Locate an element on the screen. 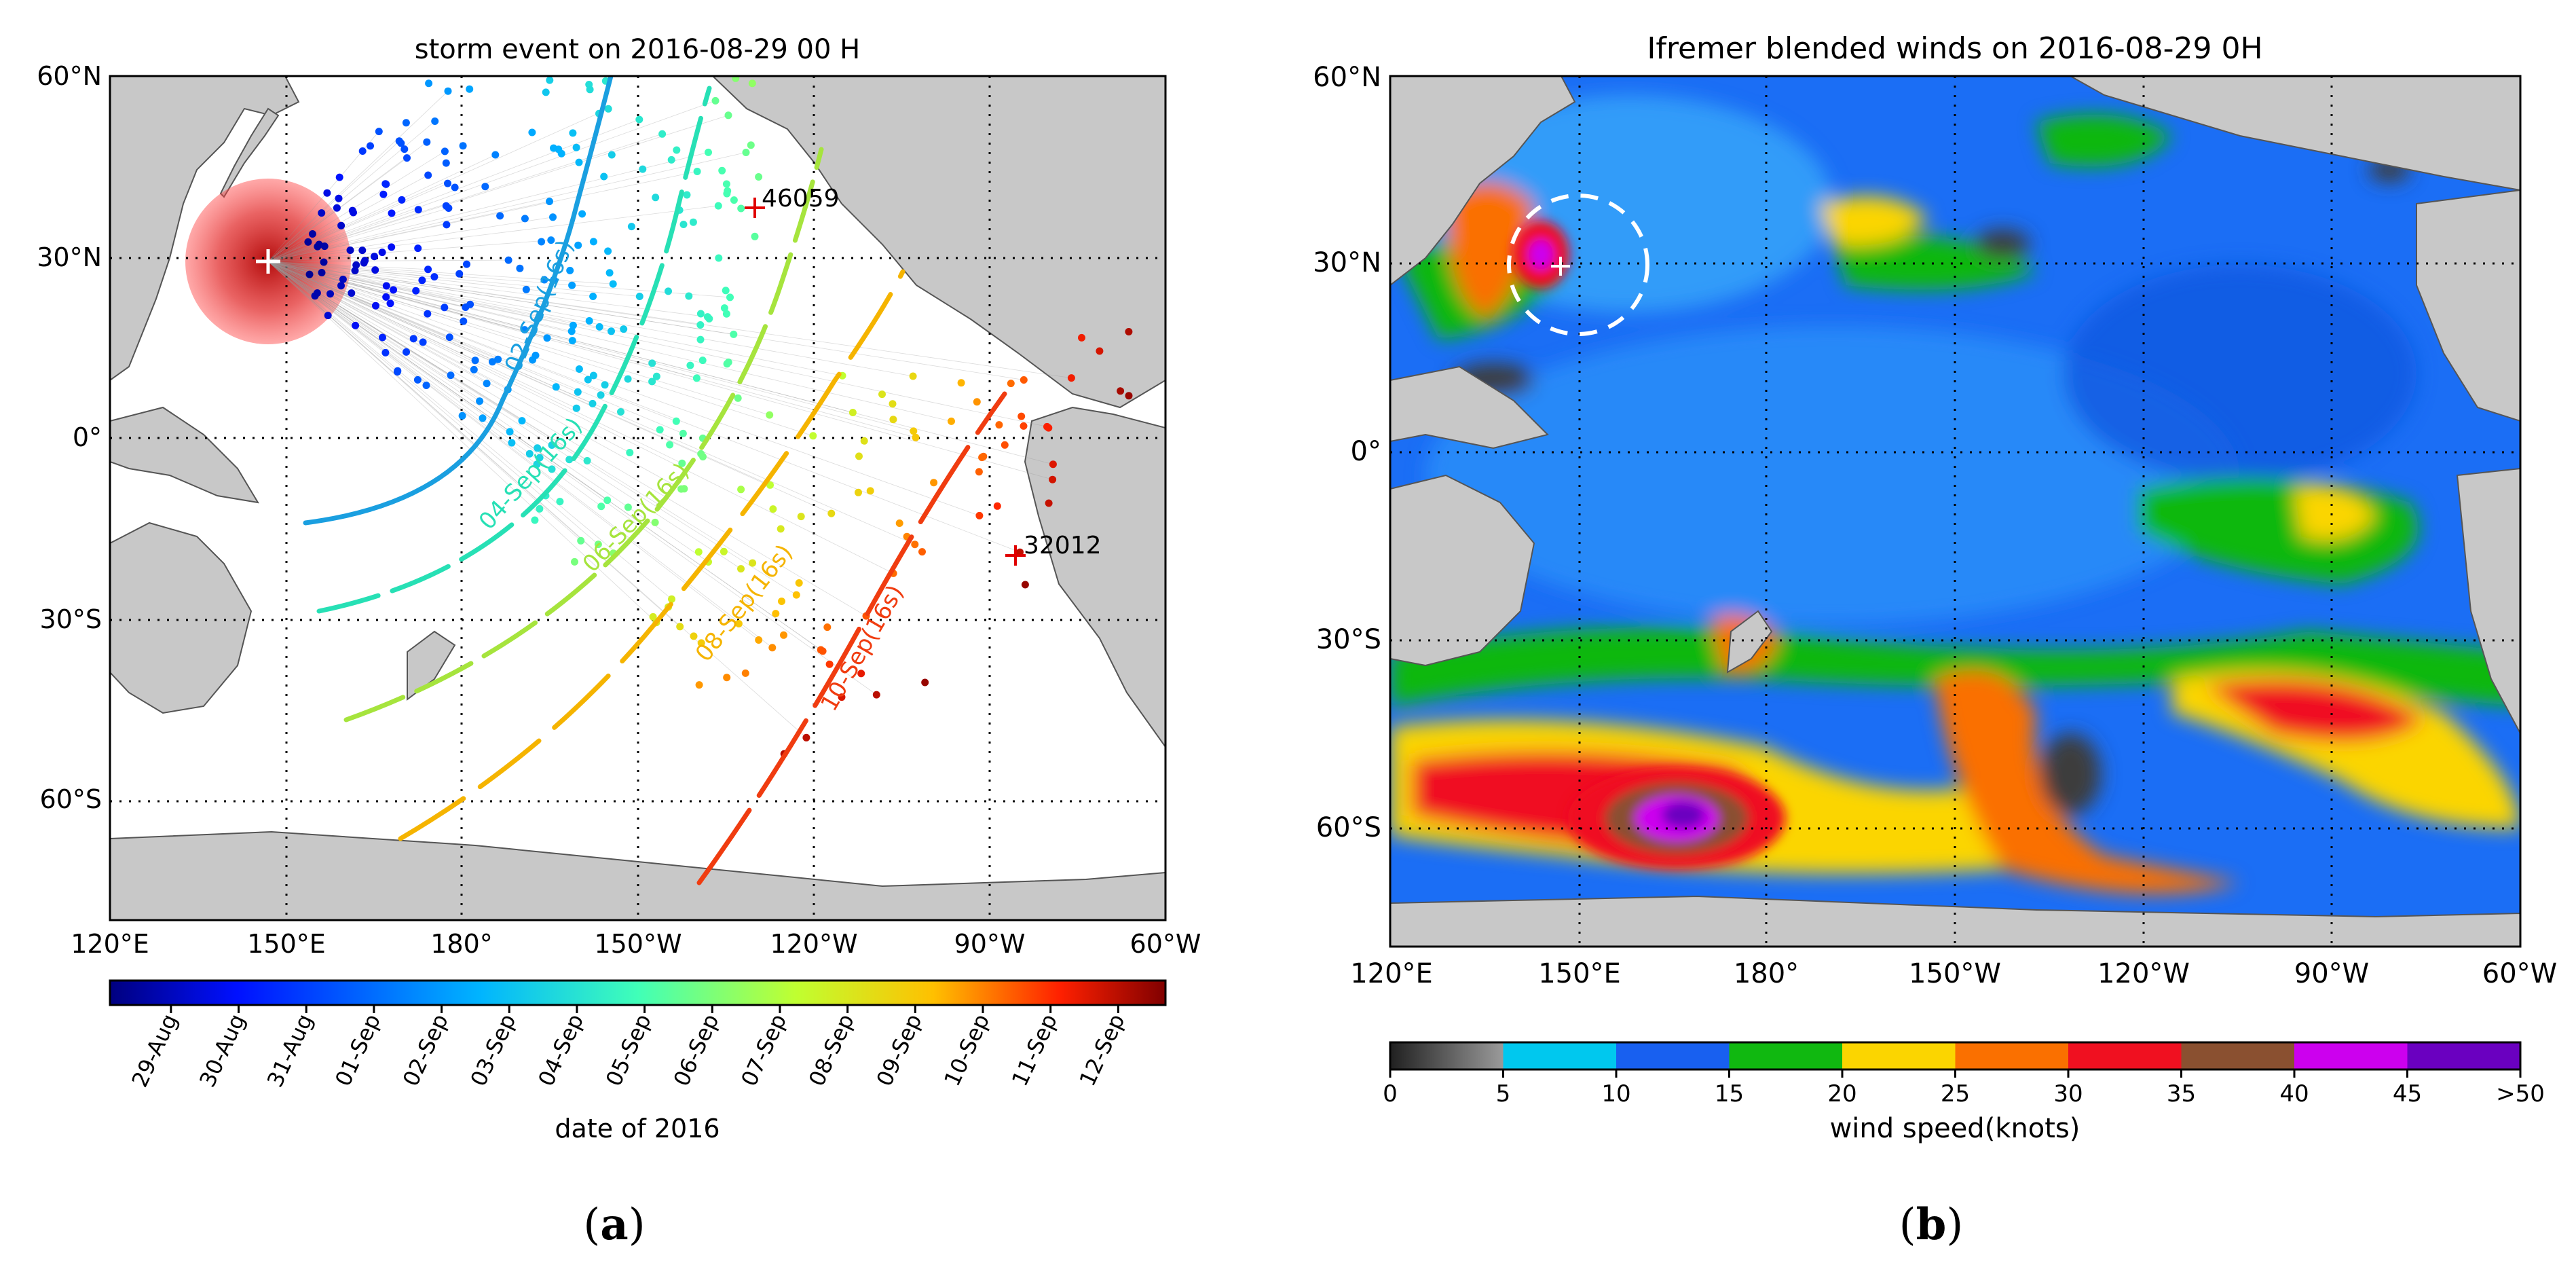 The width and height of the screenshot is (2576, 1280). lat-label-0: 0° is located at coordinates (87, 437).